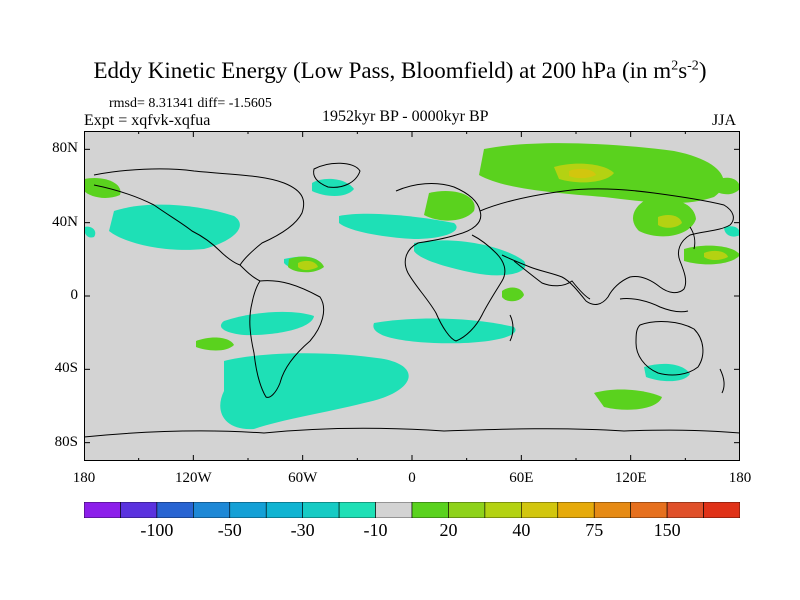  What do you see at coordinates (65, 221) in the screenshot?
I see `lat-label: 40N` at bounding box center [65, 221].